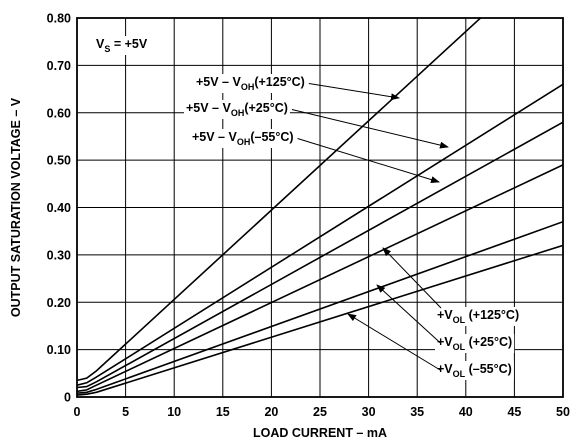 This screenshot has width=578, height=442. I want to click on series-label: +VOL (+25°C), so click(474, 343).